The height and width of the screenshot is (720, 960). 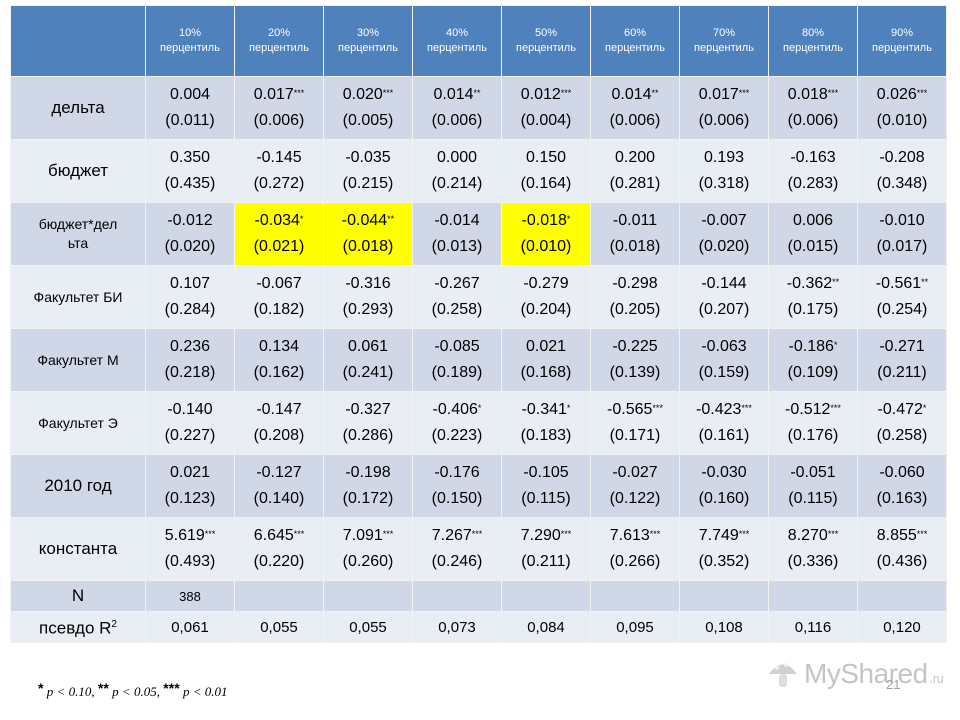 I want to click on coef-cell: 0.061 (0.241), so click(x=368, y=360).